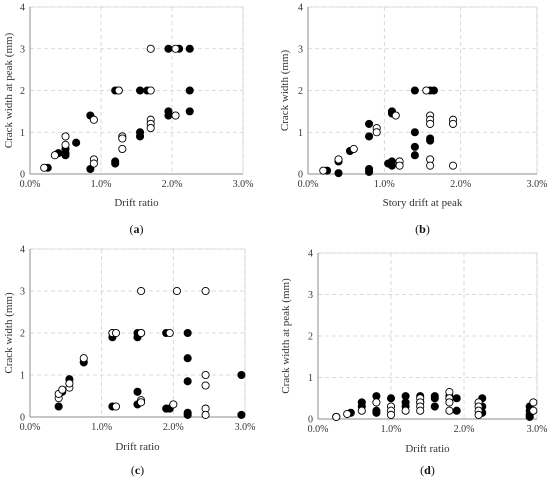  I want to click on panel-label: (c), so click(137, 470).